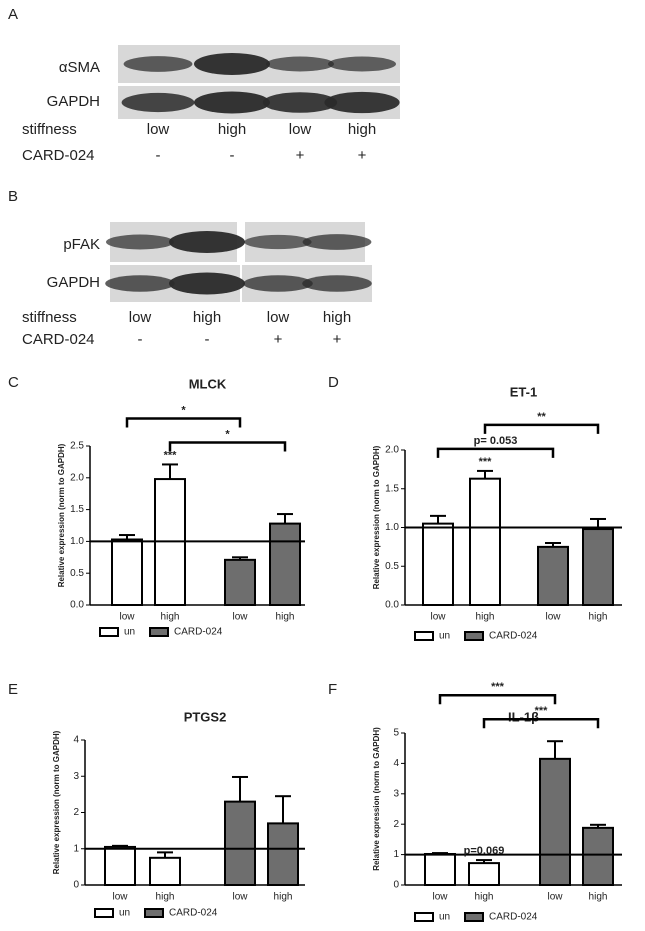 The image size is (645, 931). I want to click on panel-letter: D, so click(333, 382).